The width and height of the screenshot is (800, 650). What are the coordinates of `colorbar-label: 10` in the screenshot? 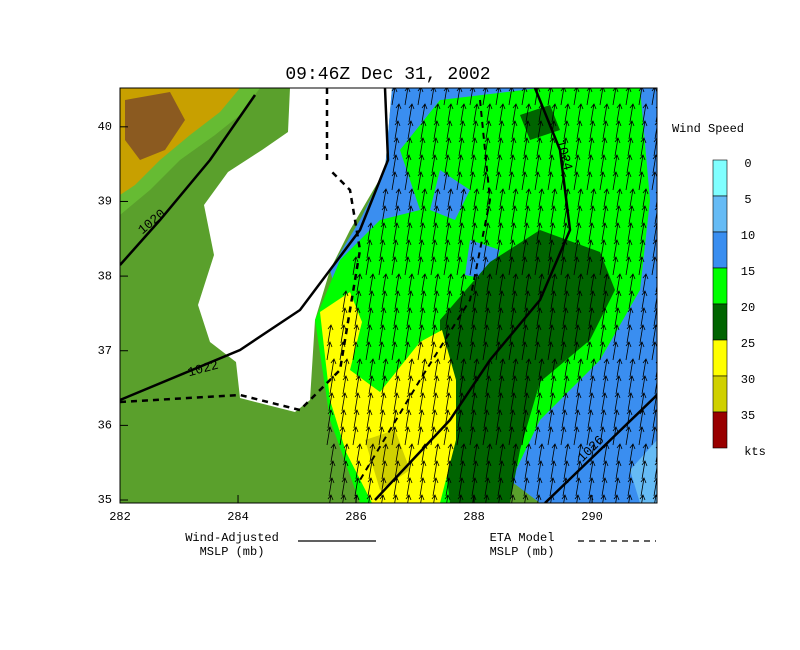 It's located at (748, 236).